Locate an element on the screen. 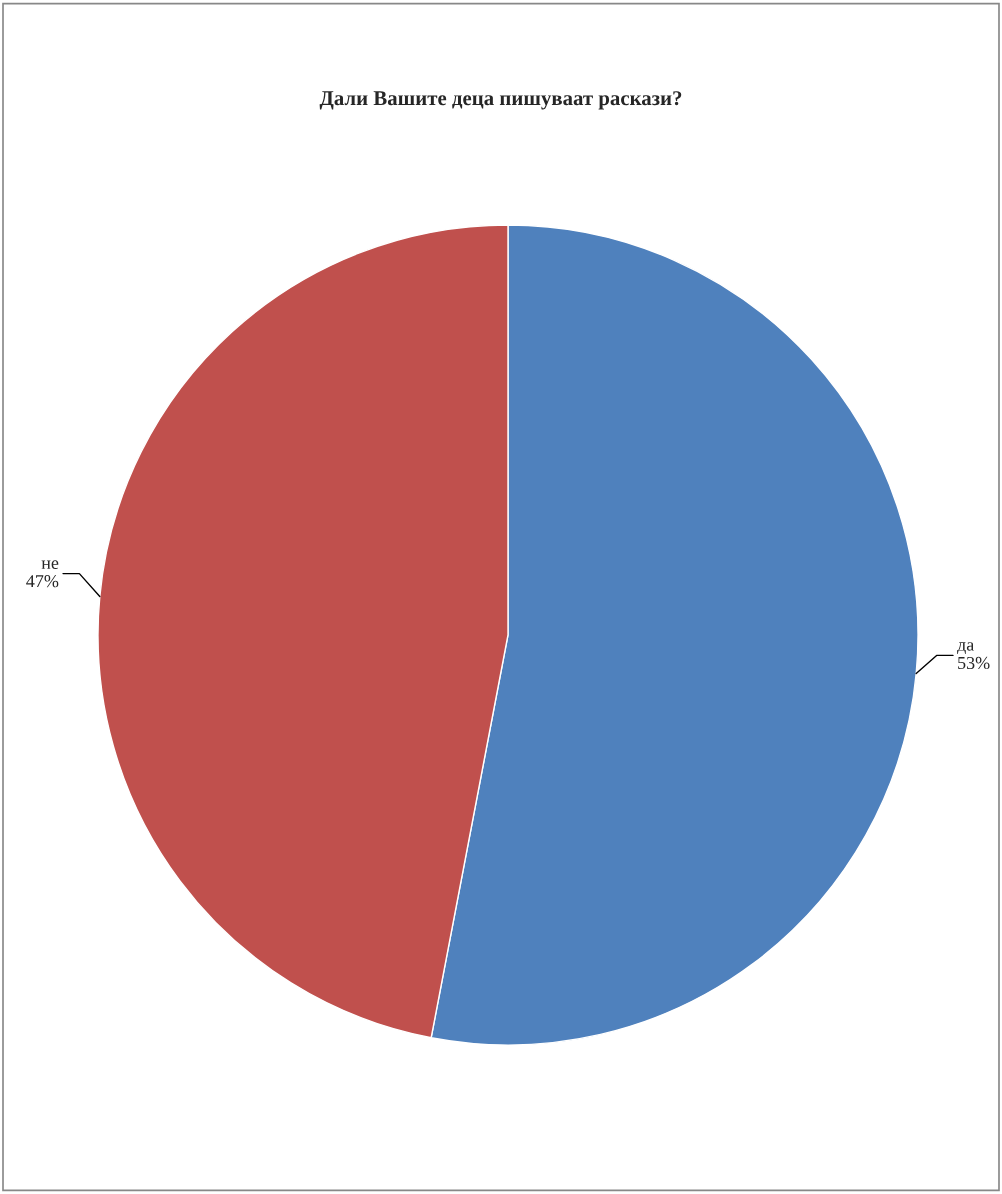 This screenshot has width=1002, height=1194. slice-label: да is located at coordinates (966, 648).